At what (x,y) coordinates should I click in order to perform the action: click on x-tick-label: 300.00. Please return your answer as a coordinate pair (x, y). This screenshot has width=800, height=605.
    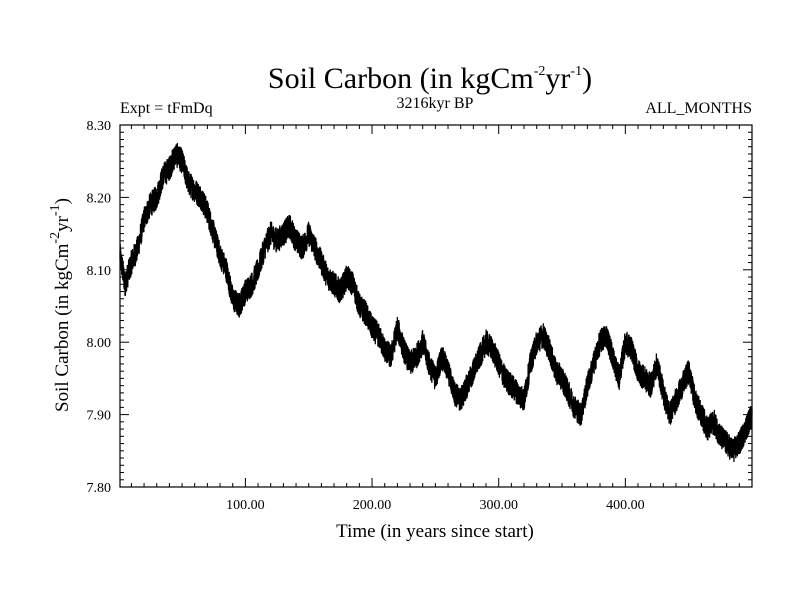
    Looking at the image, I should click on (498, 505).